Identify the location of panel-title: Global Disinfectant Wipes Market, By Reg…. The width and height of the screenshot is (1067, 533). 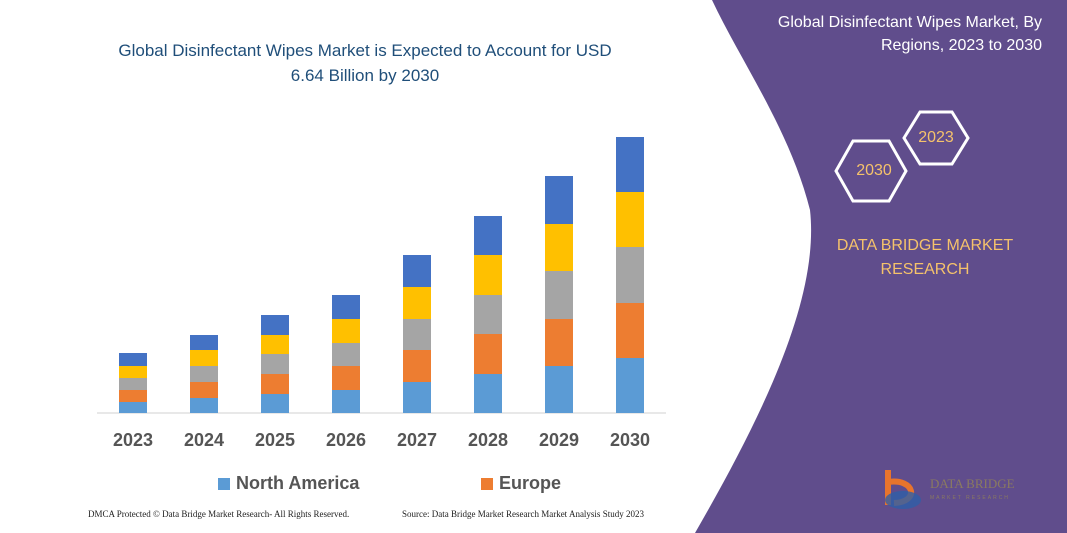
(909, 34).